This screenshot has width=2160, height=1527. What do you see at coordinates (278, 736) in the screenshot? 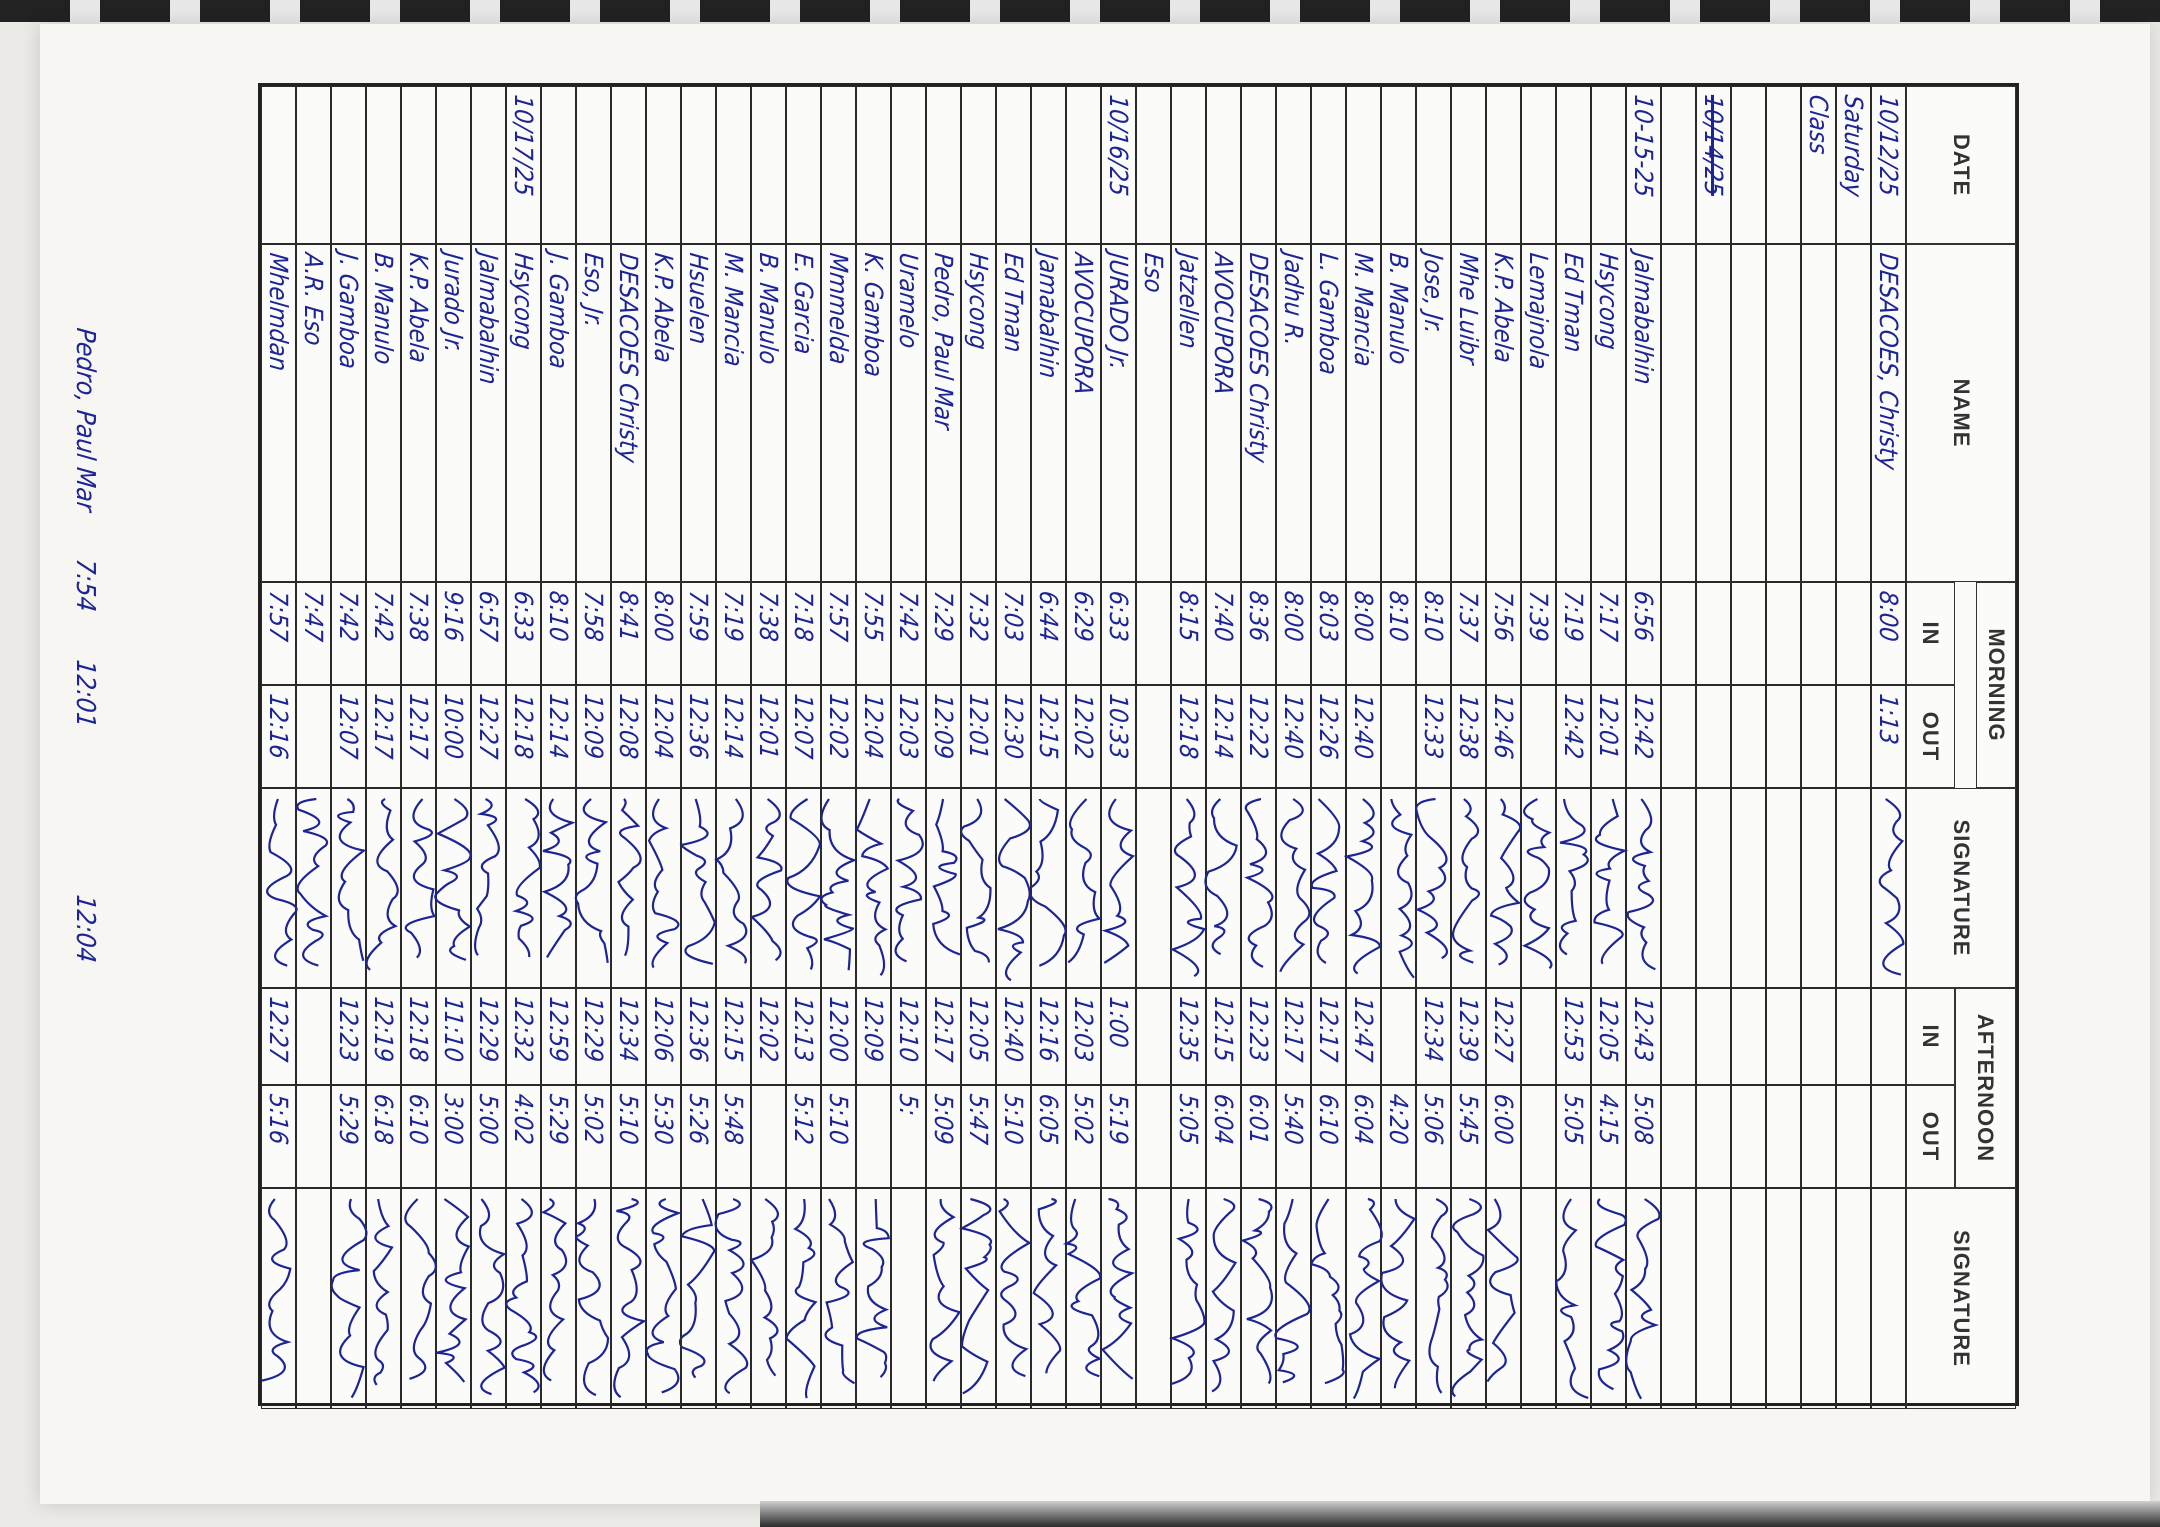
I see `am-out-cell: 12:16` at bounding box center [278, 736].